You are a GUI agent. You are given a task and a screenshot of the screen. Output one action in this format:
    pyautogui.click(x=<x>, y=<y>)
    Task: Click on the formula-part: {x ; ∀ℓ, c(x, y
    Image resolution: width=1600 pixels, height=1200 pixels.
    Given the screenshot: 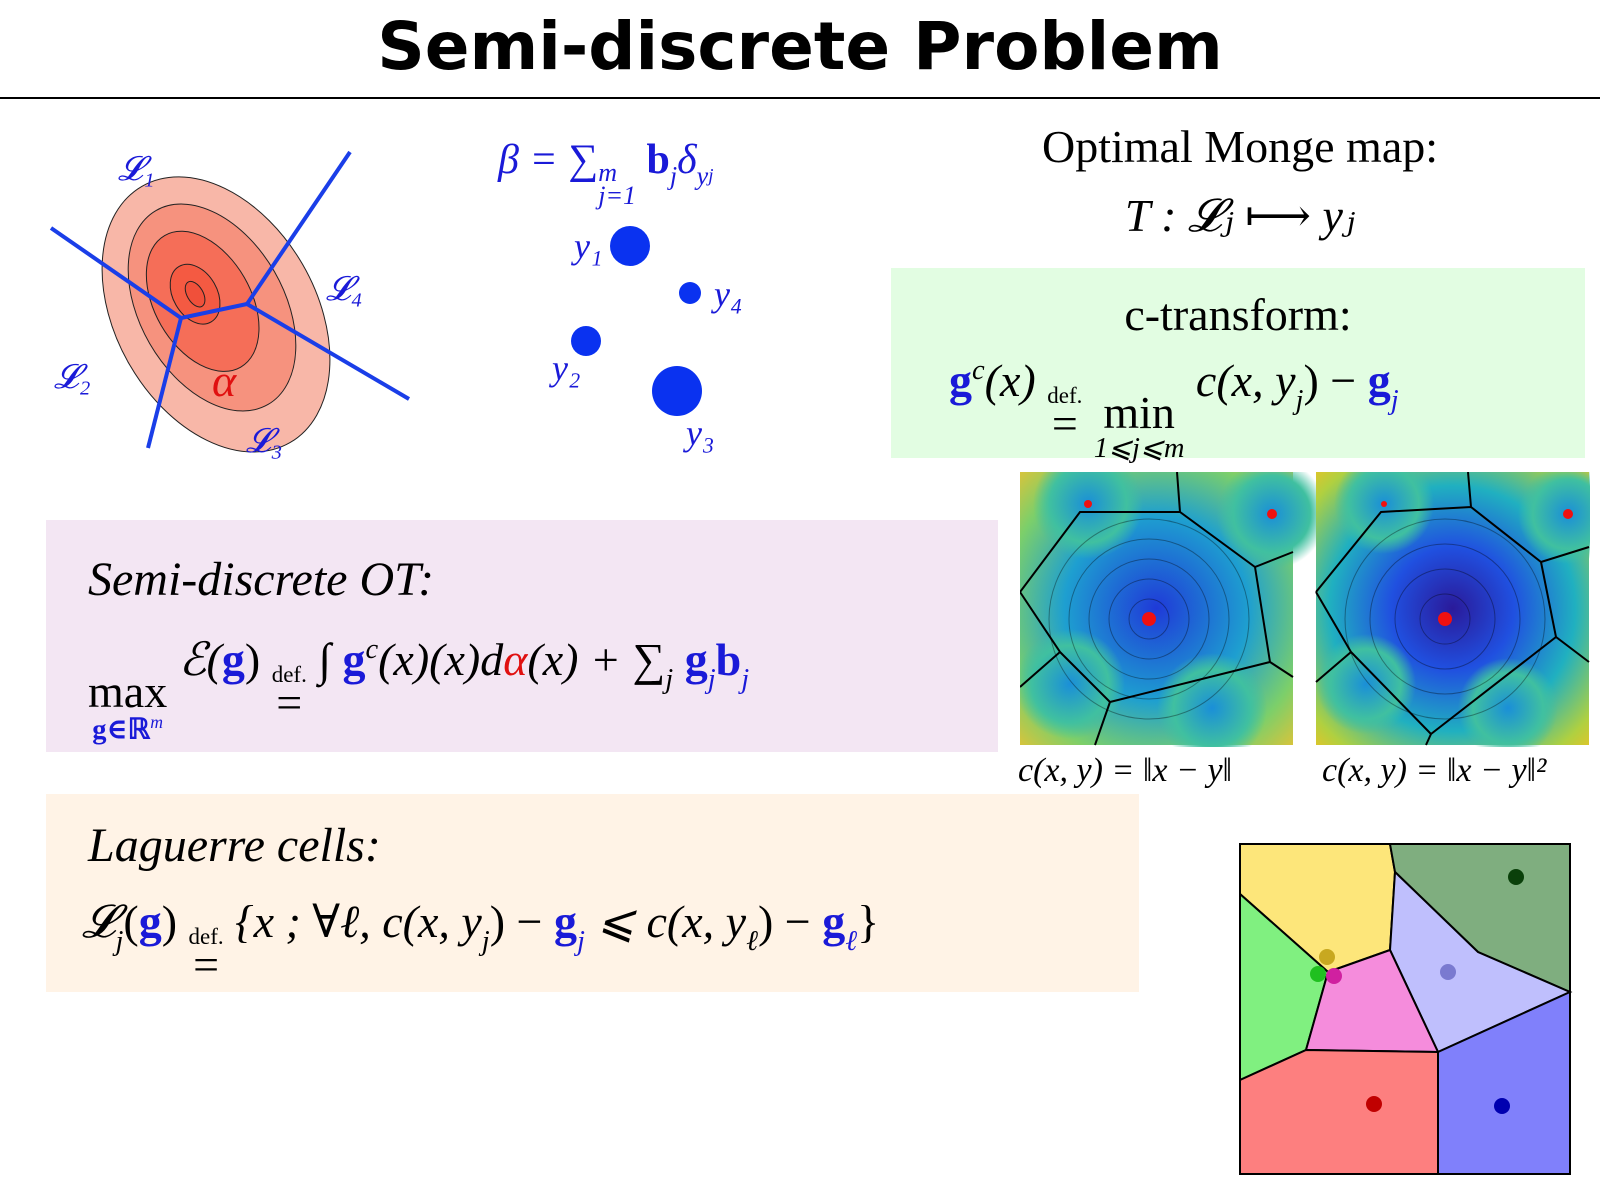 What is the action you would take?
    pyautogui.click(x=352, y=921)
    